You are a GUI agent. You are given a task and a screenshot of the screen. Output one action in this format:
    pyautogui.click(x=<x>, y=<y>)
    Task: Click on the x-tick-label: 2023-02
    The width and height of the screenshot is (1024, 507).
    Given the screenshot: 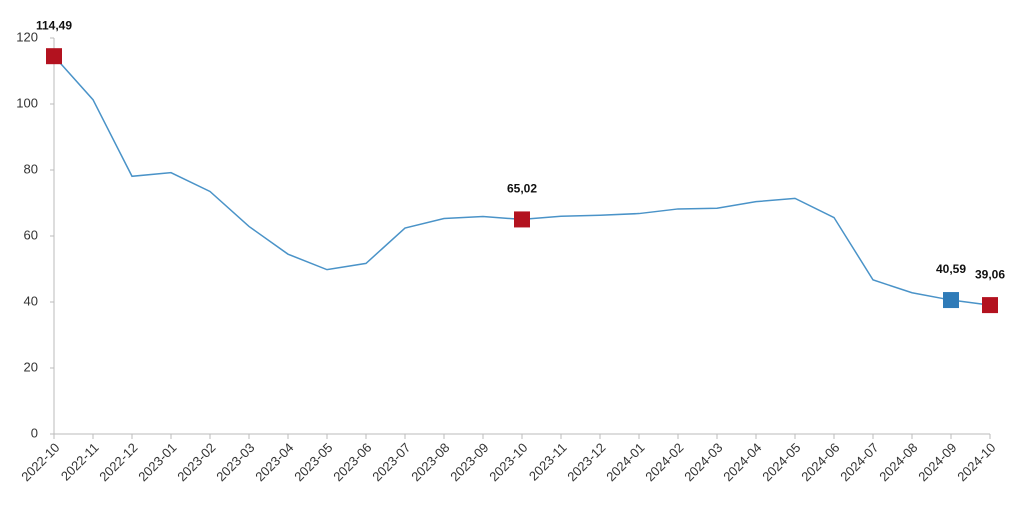 What is the action you would take?
    pyautogui.click(x=196, y=462)
    